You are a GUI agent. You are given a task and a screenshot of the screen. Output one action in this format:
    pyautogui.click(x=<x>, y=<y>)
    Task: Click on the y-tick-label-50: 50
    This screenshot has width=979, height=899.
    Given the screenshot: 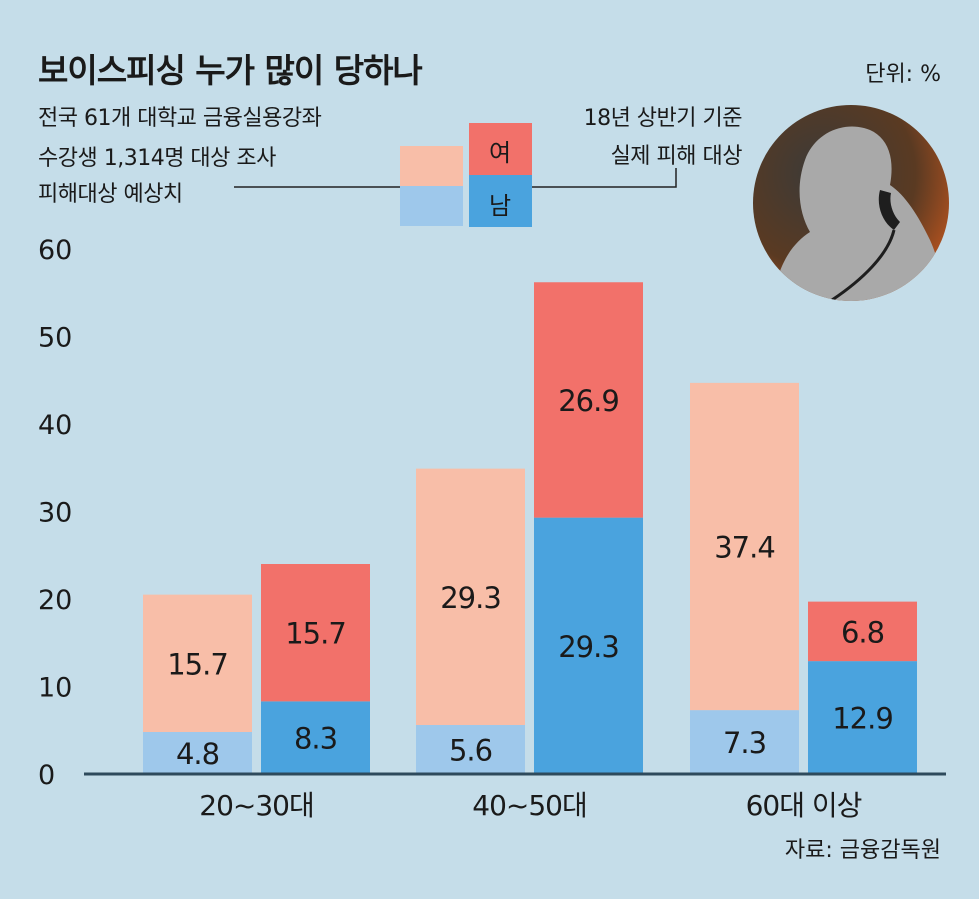 What is the action you would take?
    pyautogui.click(x=55, y=338)
    